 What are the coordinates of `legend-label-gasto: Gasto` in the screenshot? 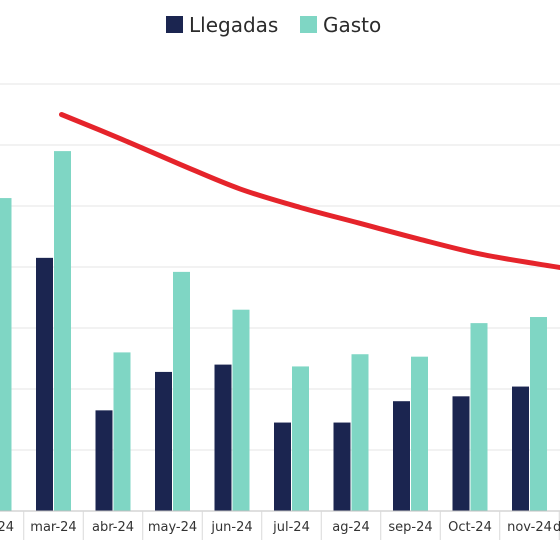 It's located at (352, 25).